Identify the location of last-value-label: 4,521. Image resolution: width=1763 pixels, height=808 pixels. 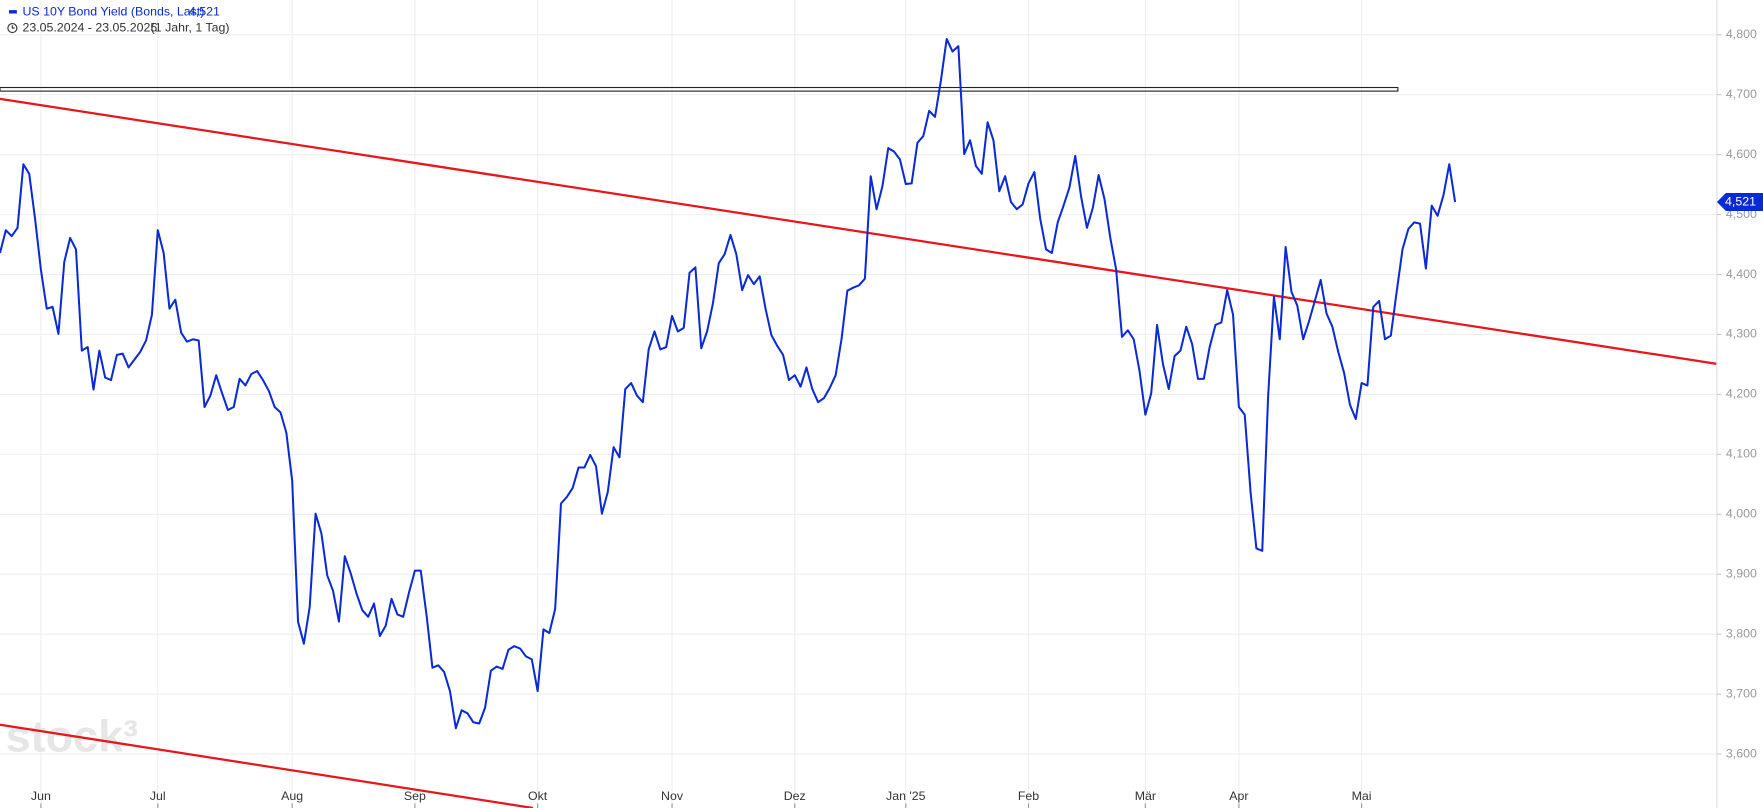
(1740, 201).